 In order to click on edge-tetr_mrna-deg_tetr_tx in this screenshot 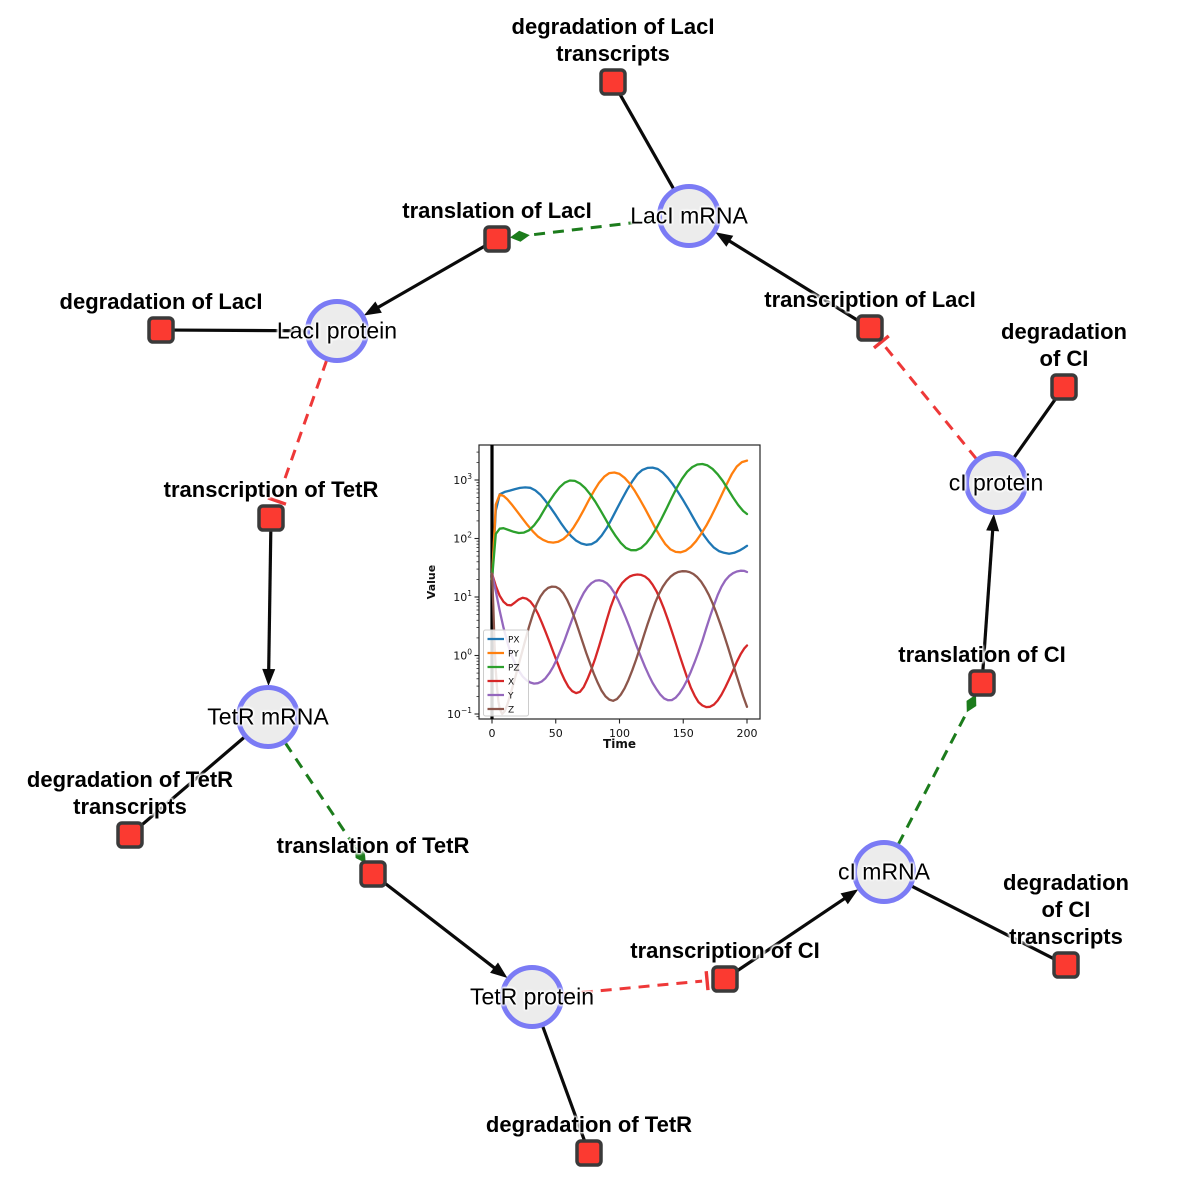, I will do `click(192, 781)`.